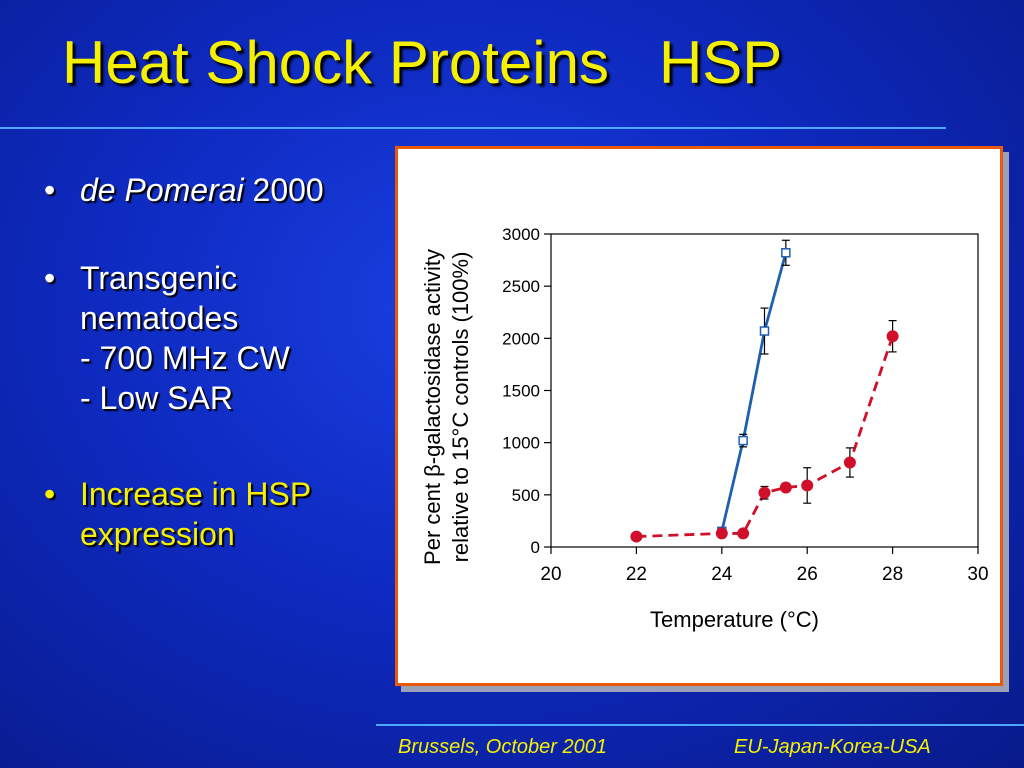  Describe the element at coordinates (432, 407) in the screenshot. I see `y-axis-label-line-1: Per cent β-galactosidase activity` at that location.